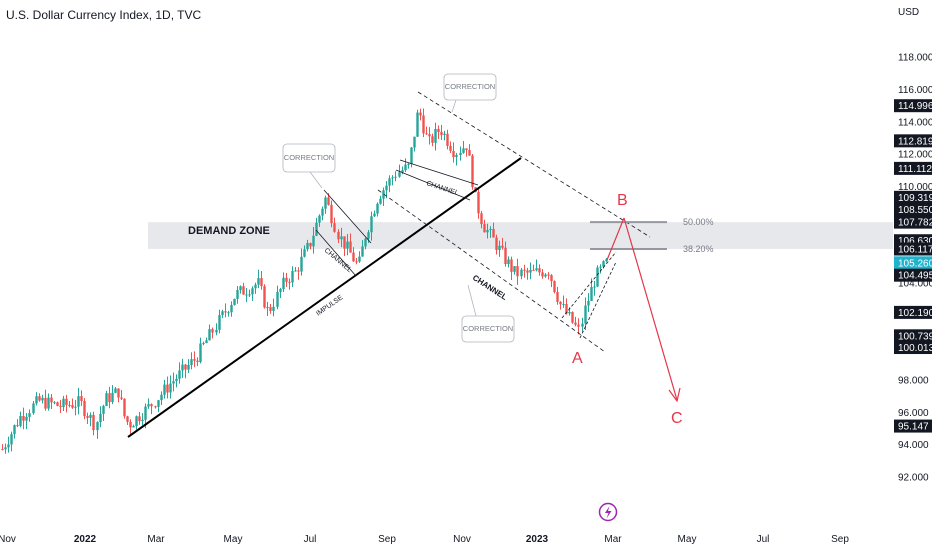  I want to click on correction-callout-2: CORRECTION, so click(470, 93).